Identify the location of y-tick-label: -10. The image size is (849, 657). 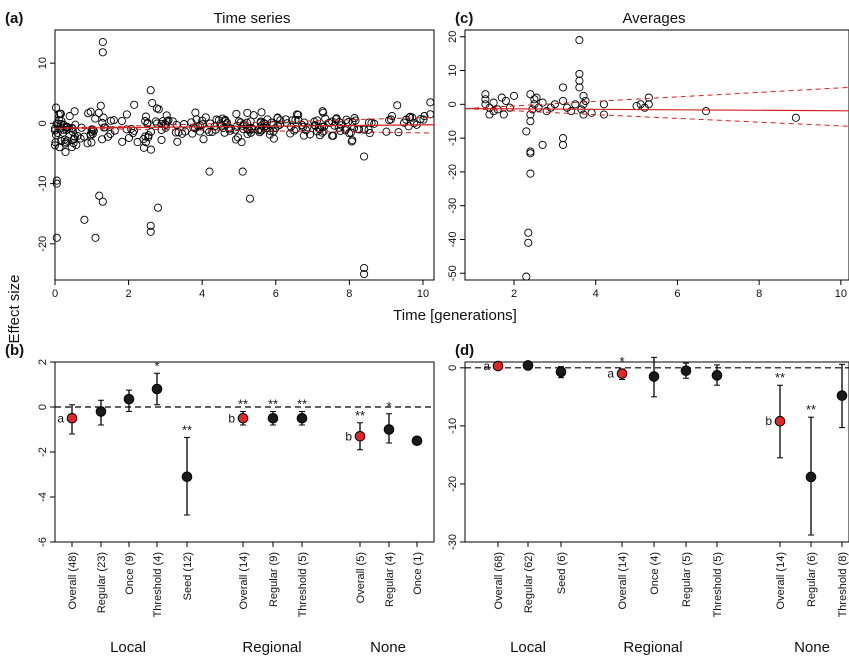
(453, 138).